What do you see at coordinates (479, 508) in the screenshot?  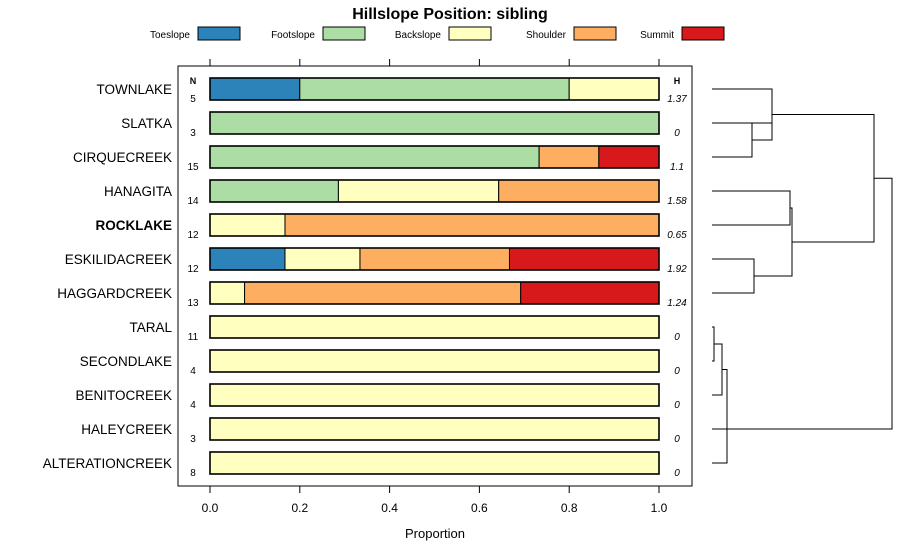 I see `x-tick-label: 0.6` at bounding box center [479, 508].